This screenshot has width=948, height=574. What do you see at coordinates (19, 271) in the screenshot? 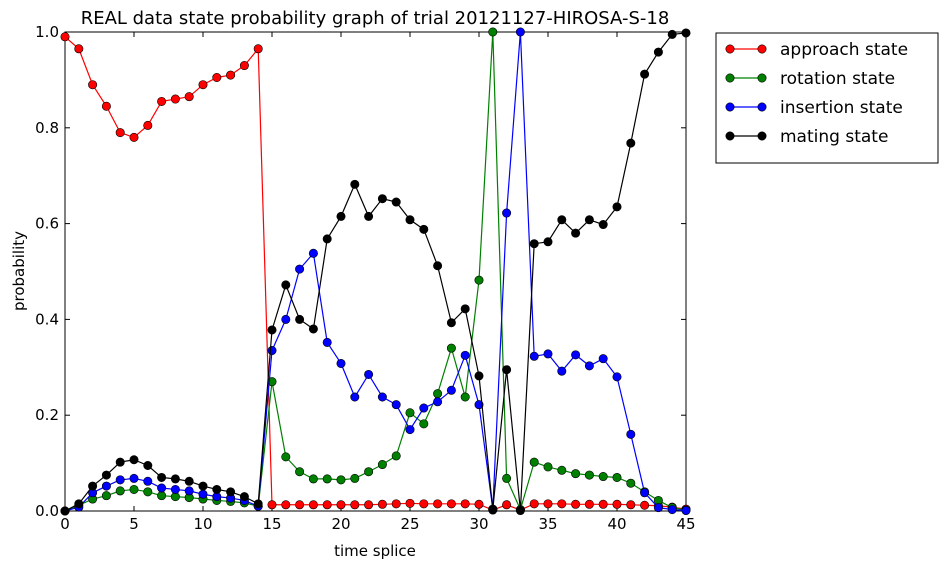
I see `y-axis-label: probability` at bounding box center [19, 271].